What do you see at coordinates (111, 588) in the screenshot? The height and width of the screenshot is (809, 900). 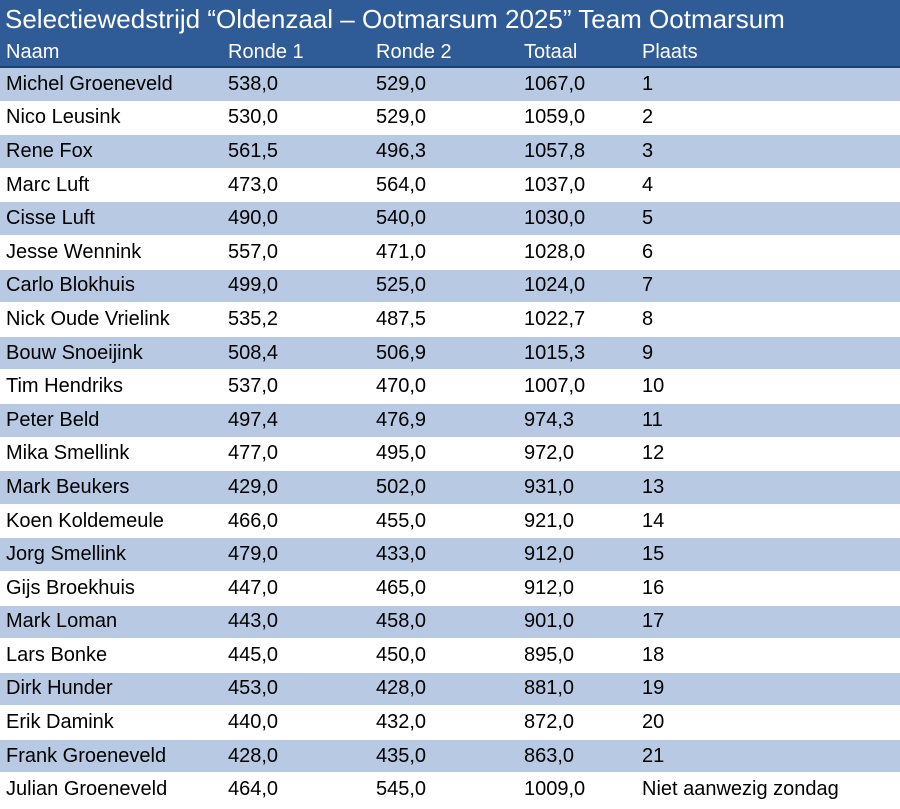 I see `cell-naam: Gijs Broekhuis` at bounding box center [111, 588].